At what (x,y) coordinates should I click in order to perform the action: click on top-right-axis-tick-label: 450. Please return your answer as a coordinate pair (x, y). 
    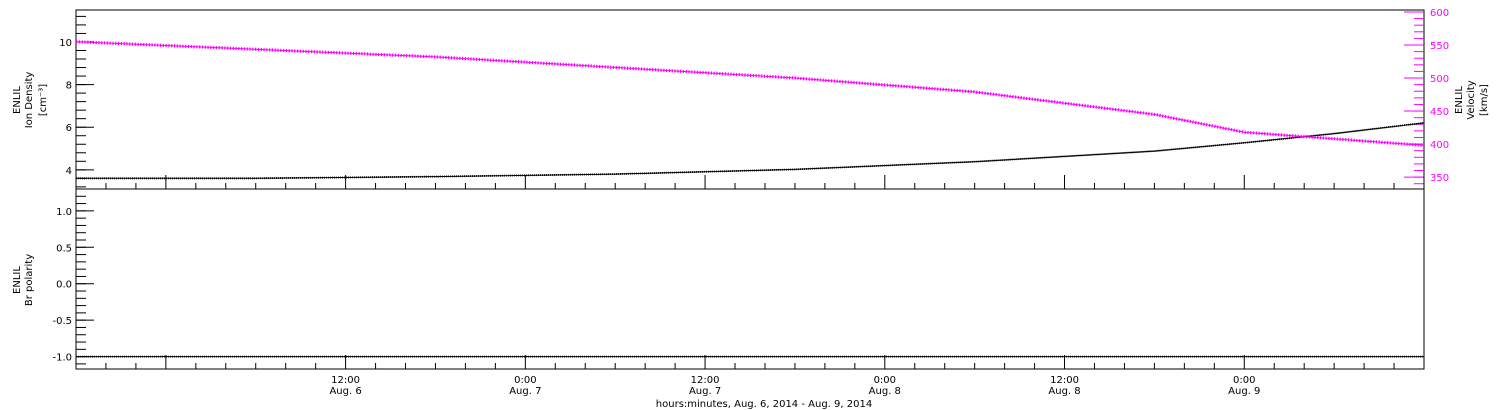
    Looking at the image, I should click on (1439, 112).